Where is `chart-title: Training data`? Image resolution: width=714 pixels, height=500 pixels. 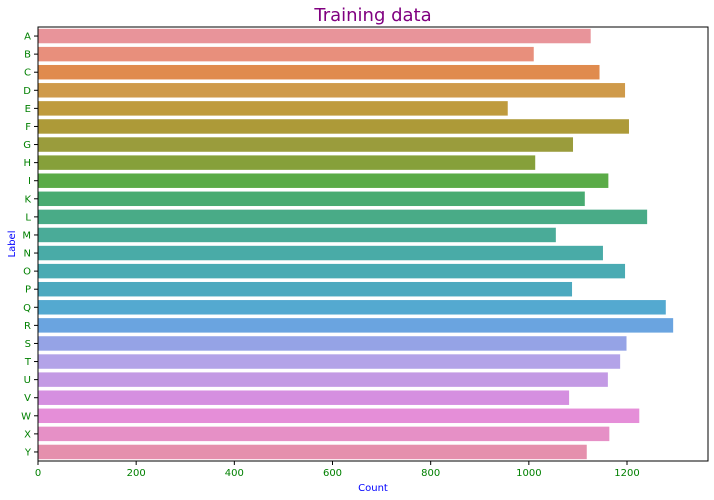 chart-title: Training data is located at coordinates (372, 15).